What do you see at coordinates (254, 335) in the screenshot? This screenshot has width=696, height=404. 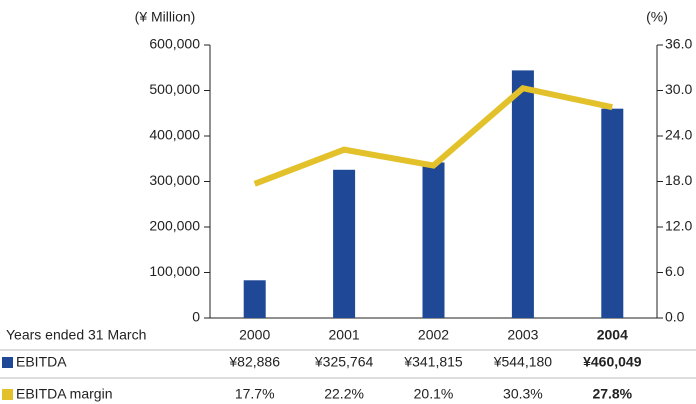 I see `x-tick-label: 2000` at bounding box center [254, 335].